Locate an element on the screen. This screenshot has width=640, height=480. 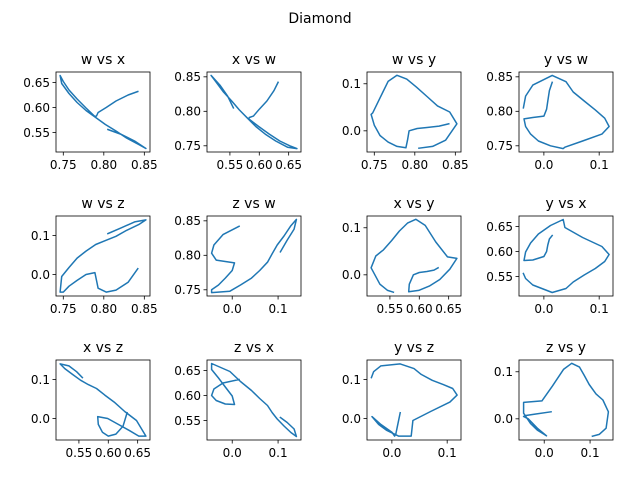
subplot-title: x vs y is located at coordinates (413, 204).